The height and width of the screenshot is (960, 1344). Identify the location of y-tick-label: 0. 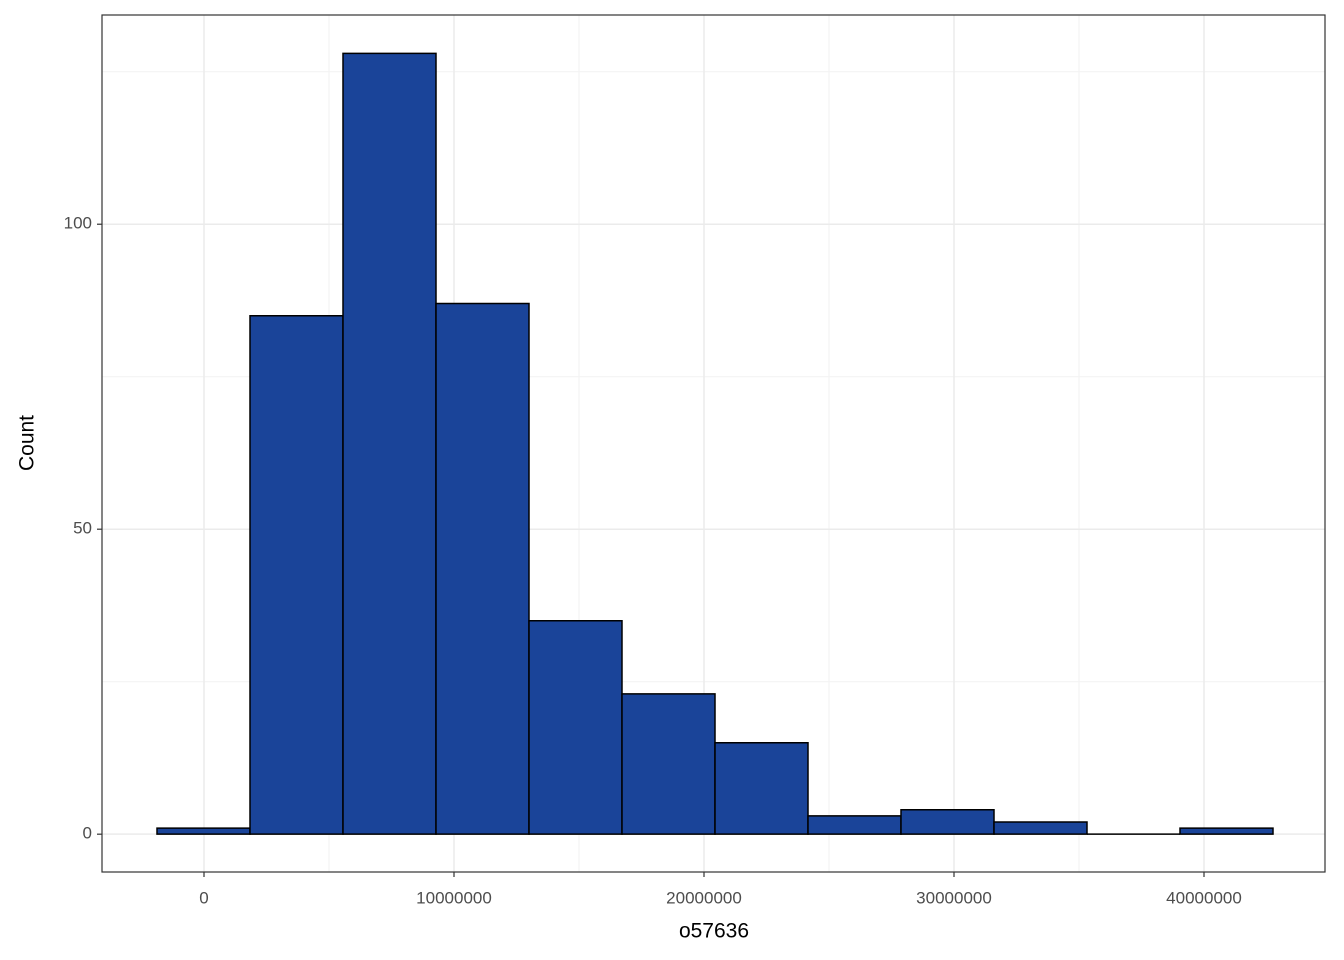
(87, 833).